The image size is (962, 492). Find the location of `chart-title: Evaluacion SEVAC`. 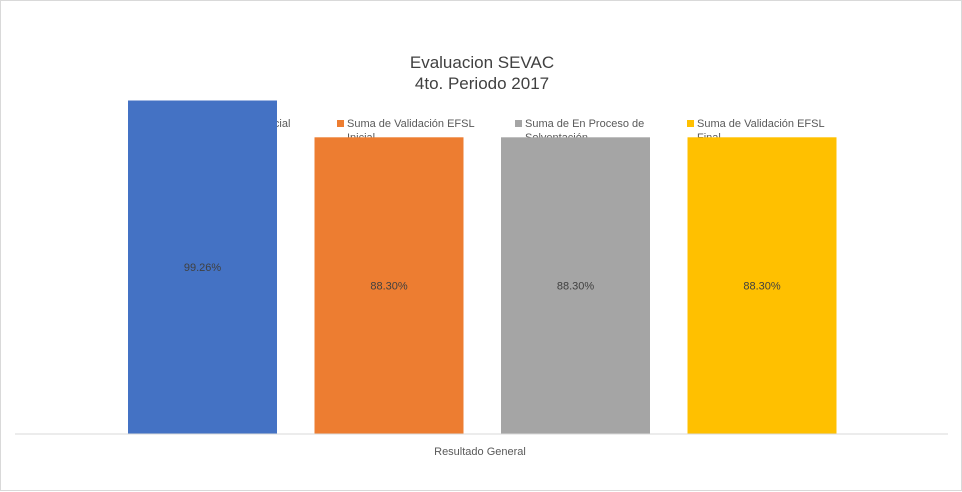

chart-title: Evaluacion SEVAC is located at coordinates (482, 62).